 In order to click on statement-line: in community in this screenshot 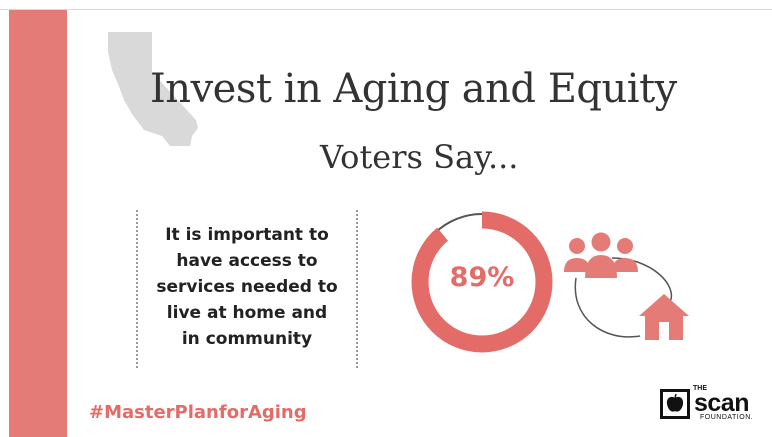, I will do `click(247, 339)`.